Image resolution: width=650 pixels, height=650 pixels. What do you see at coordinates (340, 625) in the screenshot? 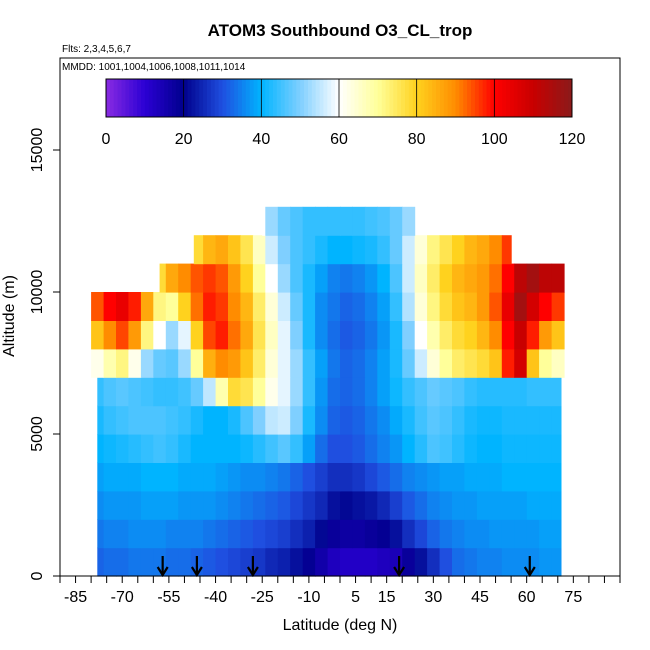
I see `x-axis-label: Latitude (deg N)` at bounding box center [340, 625].